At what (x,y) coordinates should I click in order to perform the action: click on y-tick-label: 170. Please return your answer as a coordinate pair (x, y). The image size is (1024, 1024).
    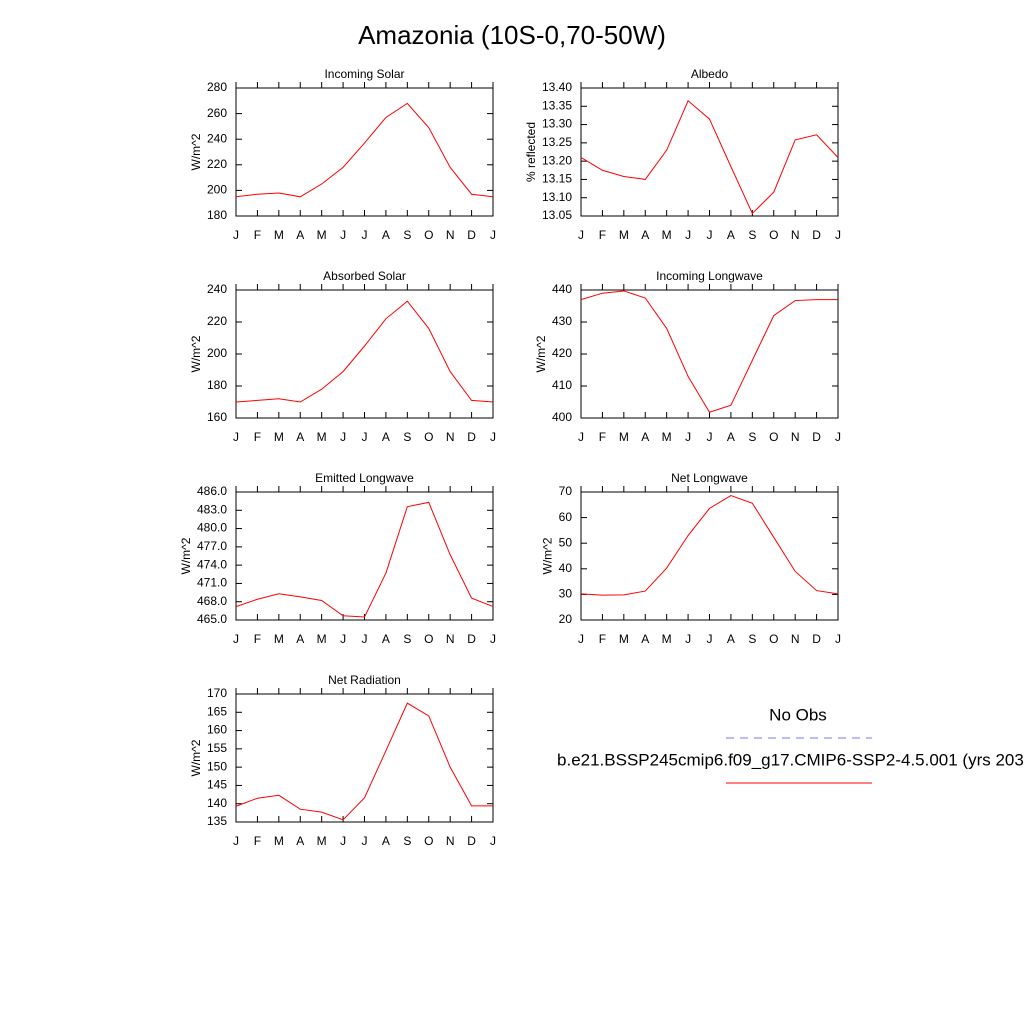
    Looking at the image, I should click on (217, 693).